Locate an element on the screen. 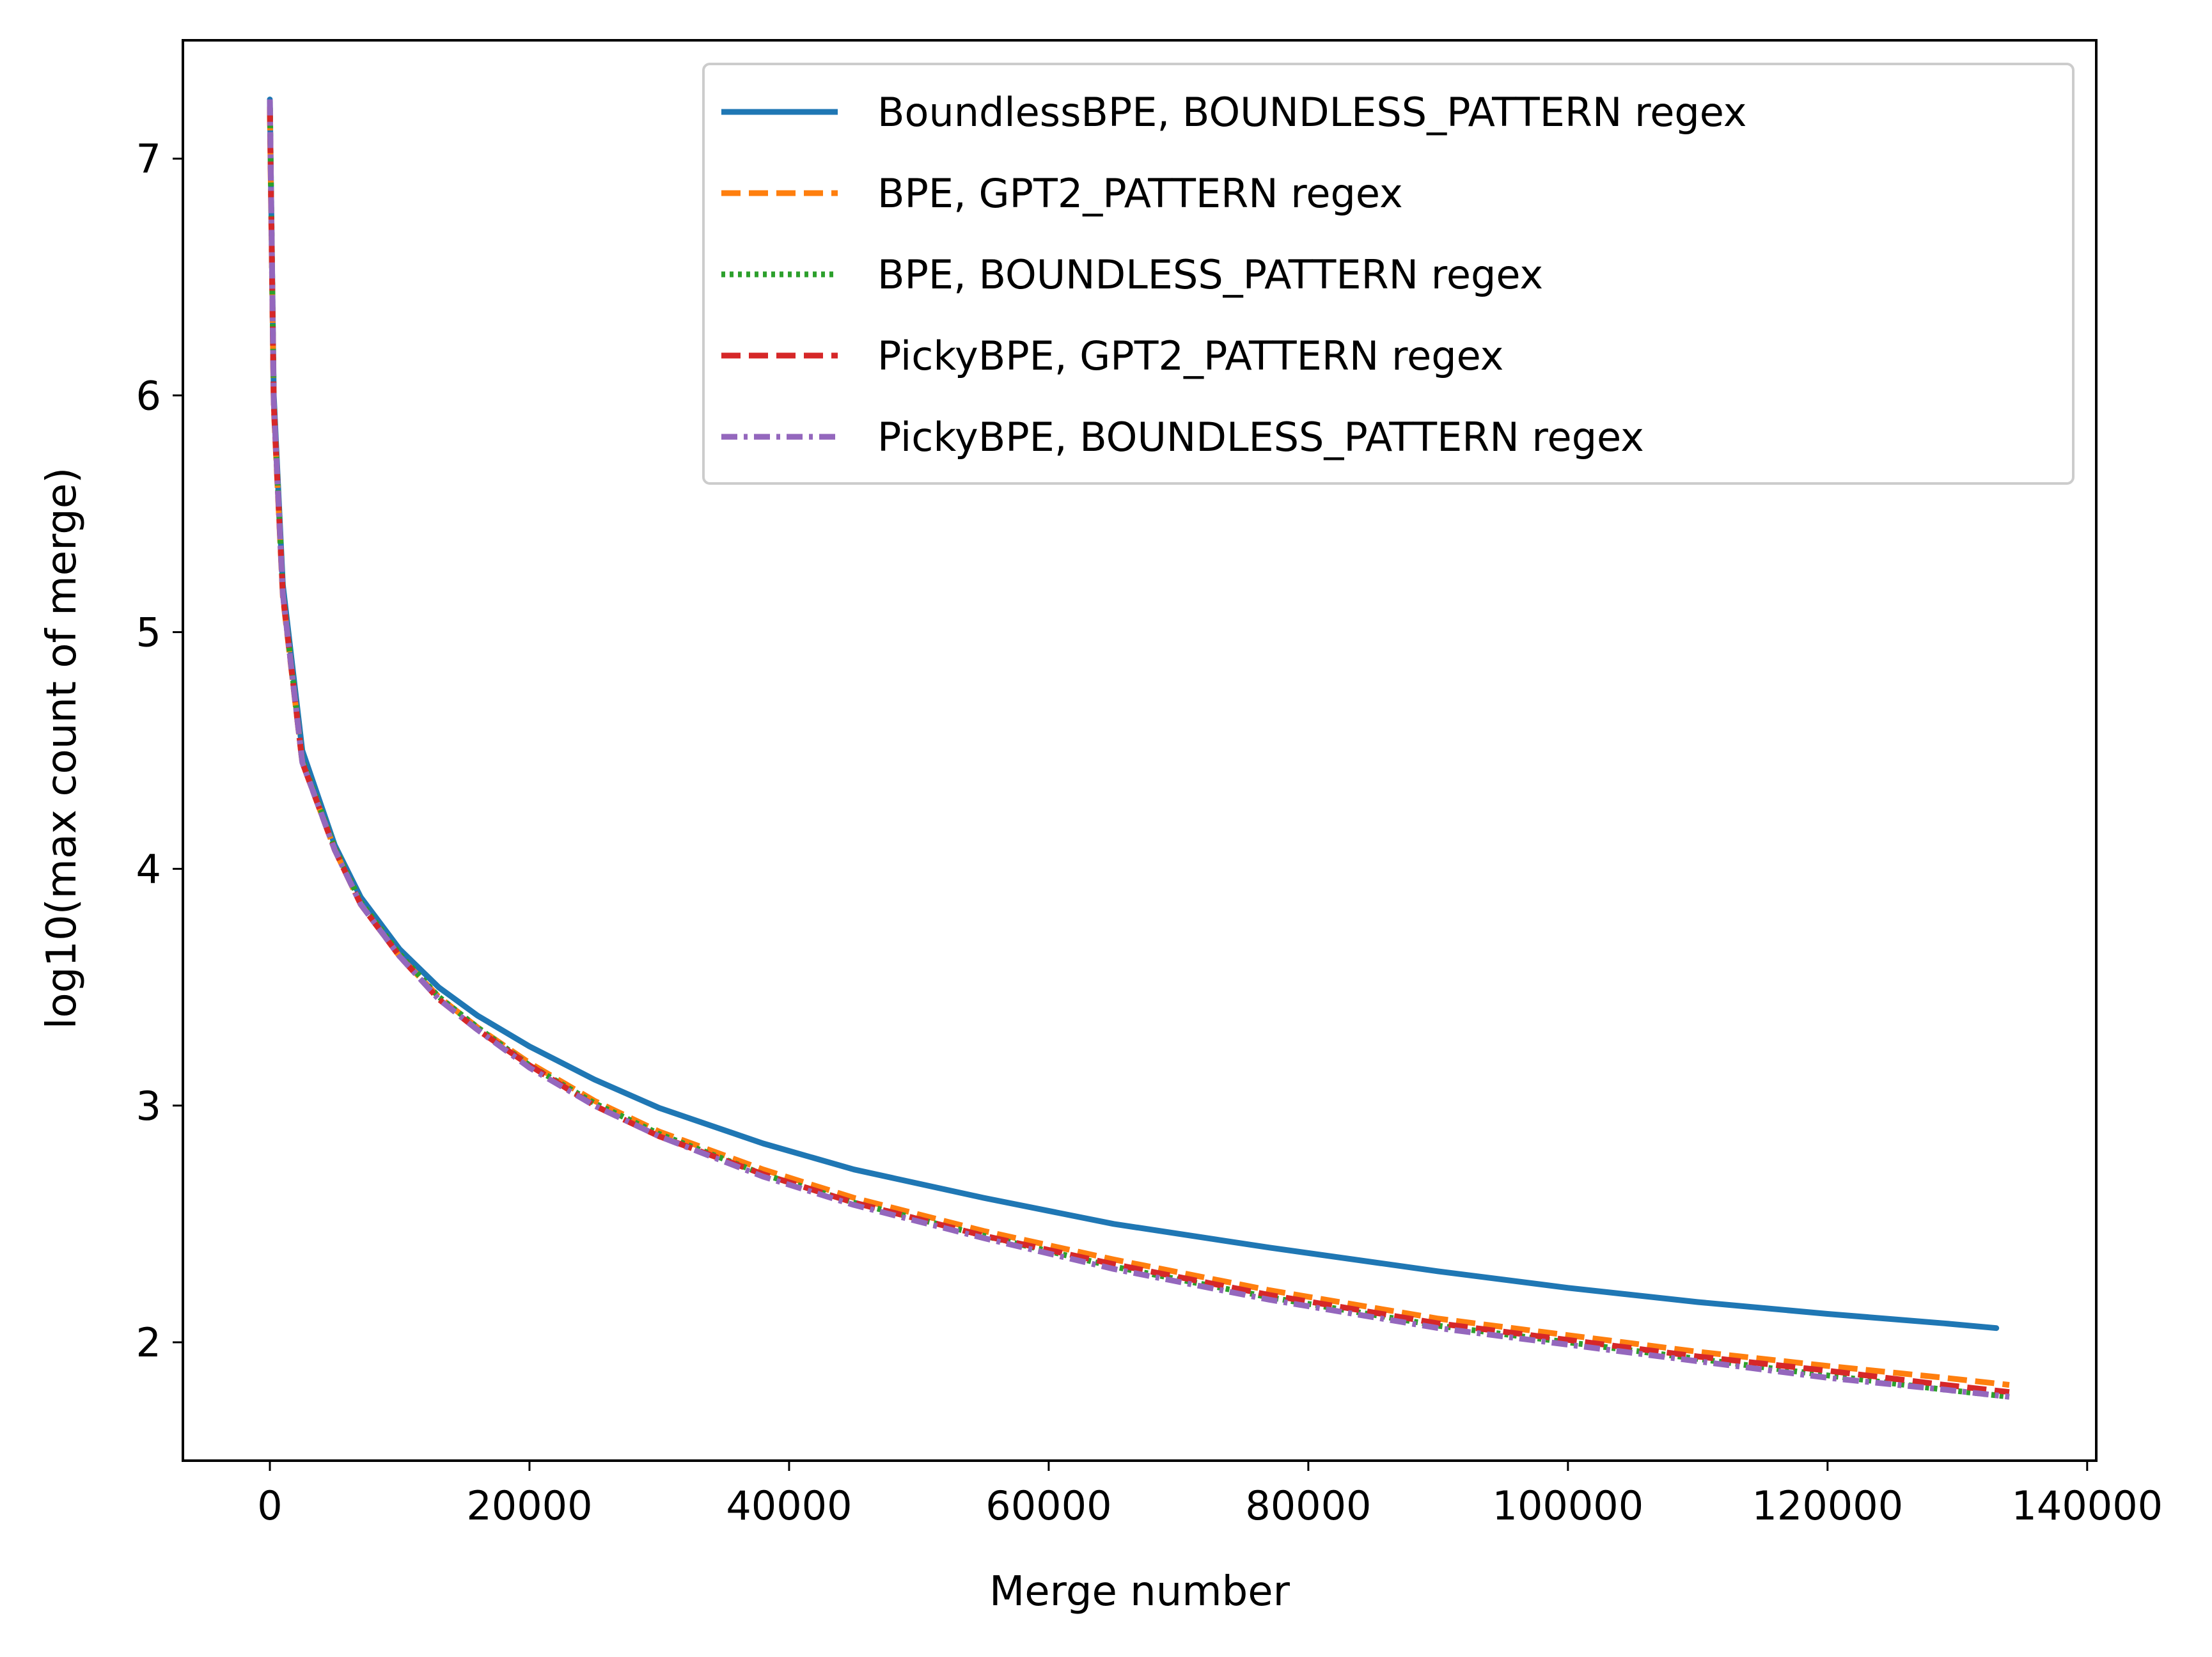  y-tick-label: 4 is located at coordinates (149, 869).